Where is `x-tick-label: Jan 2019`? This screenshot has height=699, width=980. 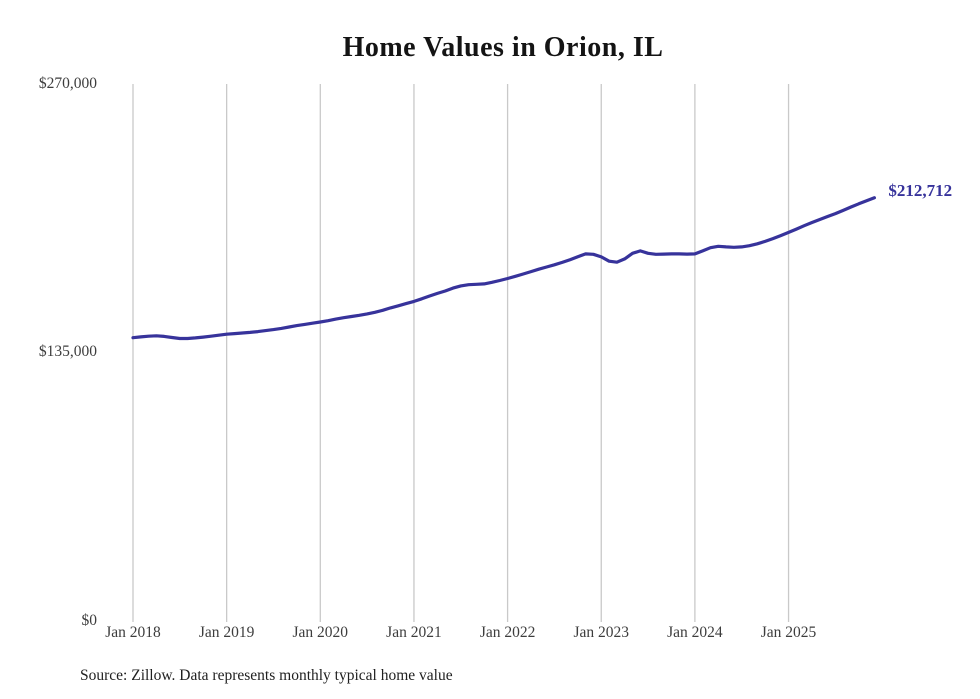 x-tick-label: Jan 2019 is located at coordinates (226, 632).